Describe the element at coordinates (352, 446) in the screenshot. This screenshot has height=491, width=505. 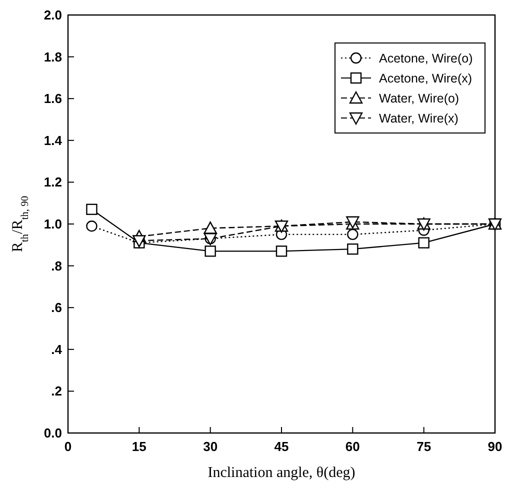
I see `x-tick-label: 60` at that location.